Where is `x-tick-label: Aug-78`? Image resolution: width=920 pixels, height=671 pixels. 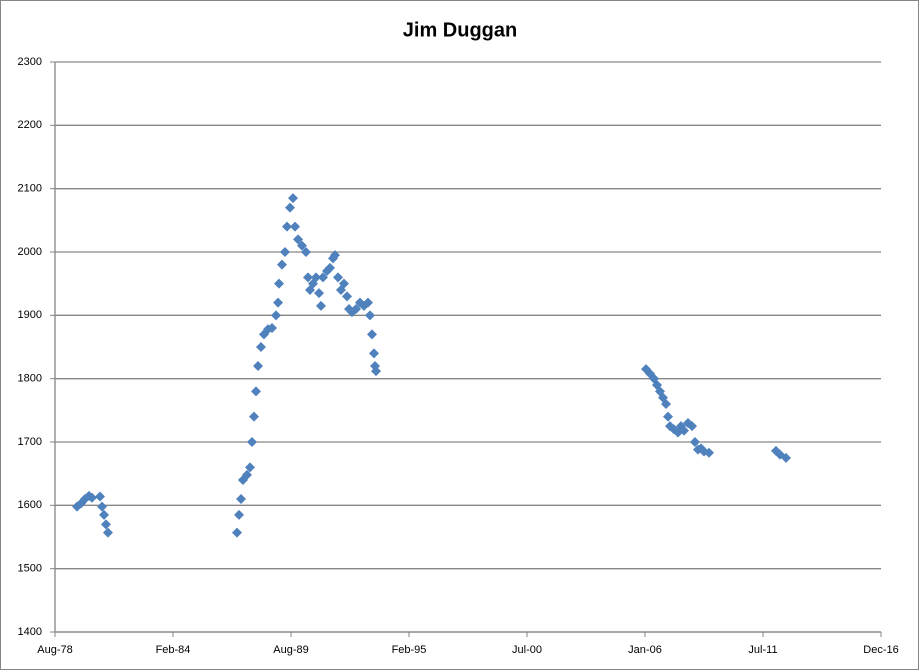
x-tick-label: Aug-78 is located at coordinates (54, 650).